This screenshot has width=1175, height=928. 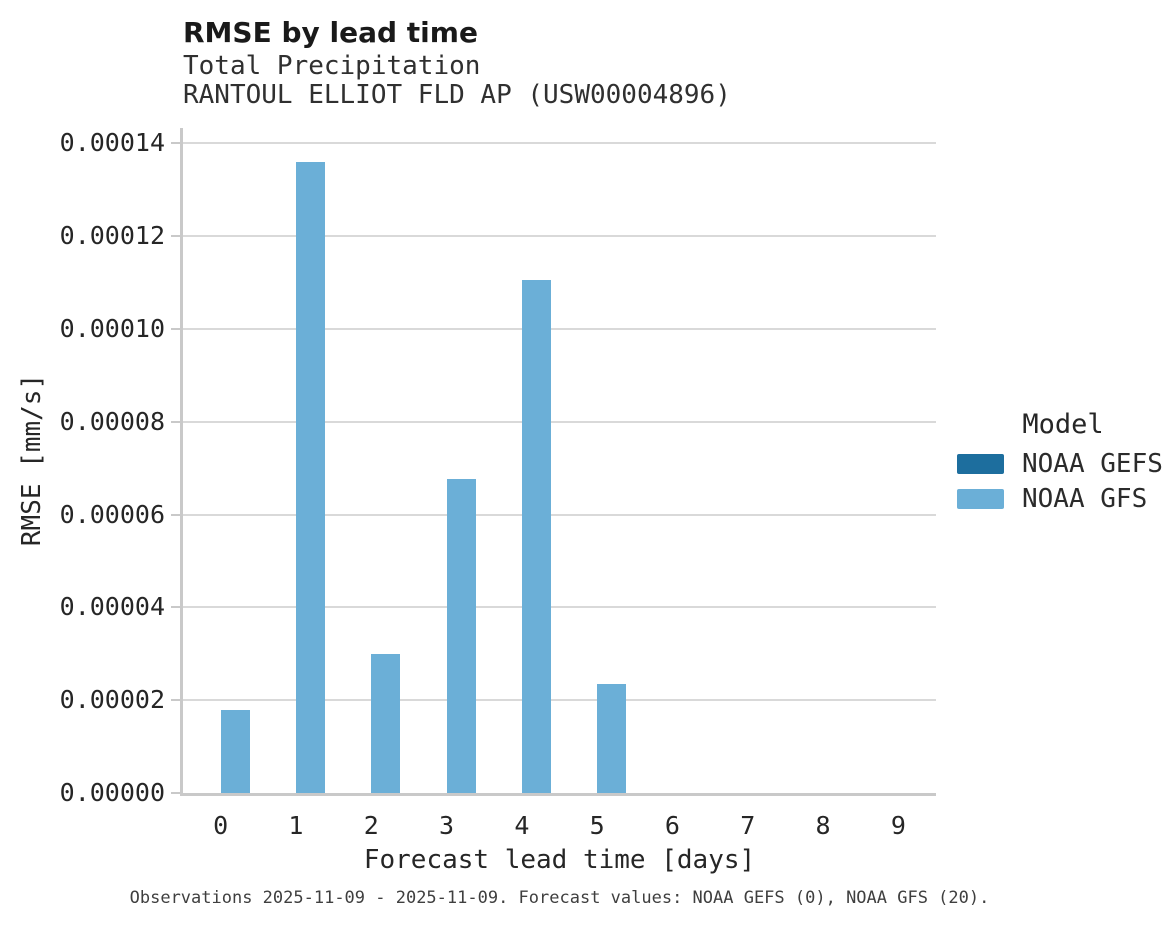 What do you see at coordinates (112, 328) in the screenshot?
I see `y-axis-tick-label: 0.00010` at bounding box center [112, 328].